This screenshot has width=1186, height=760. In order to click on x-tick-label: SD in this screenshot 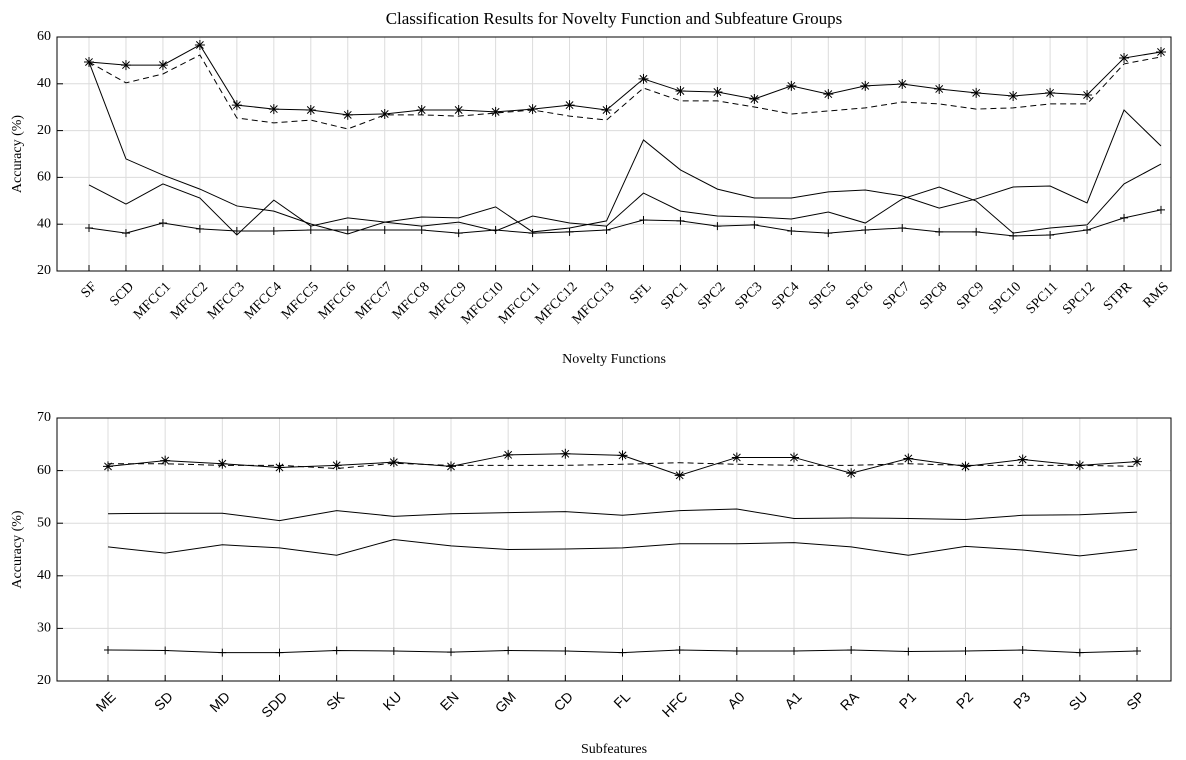, I will do `click(163, 700)`.